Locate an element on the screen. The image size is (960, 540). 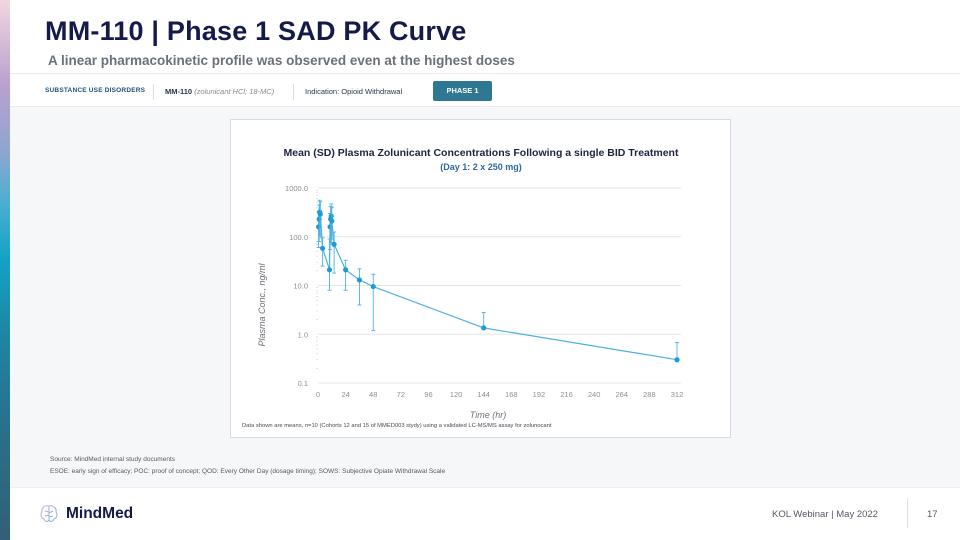
x-tick-label: 312 is located at coordinates (677, 394).